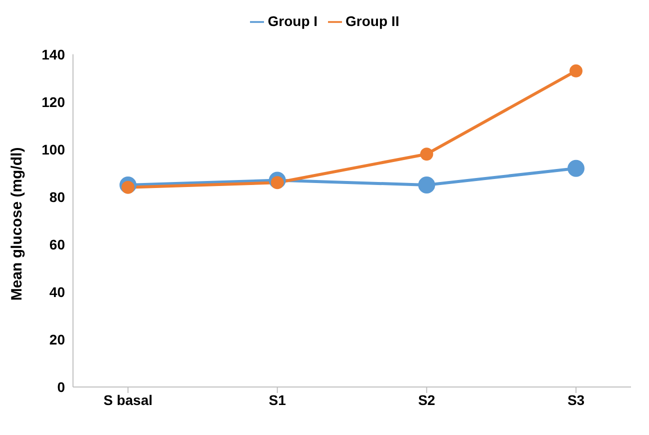 The width and height of the screenshot is (649, 435). What do you see at coordinates (427, 400) in the screenshot?
I see `x-tick-label: S2` at bounding box center [427, 400].